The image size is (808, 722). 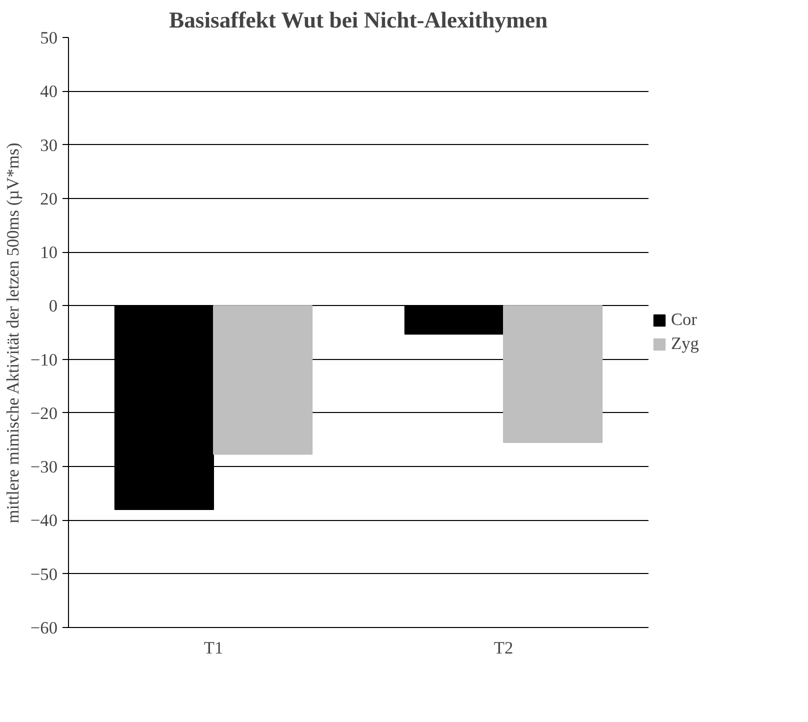 What do you see at coordinates (53, 306) in the screenshot?
I see `y-tick-label: 0` at bounding box center [53, 306].